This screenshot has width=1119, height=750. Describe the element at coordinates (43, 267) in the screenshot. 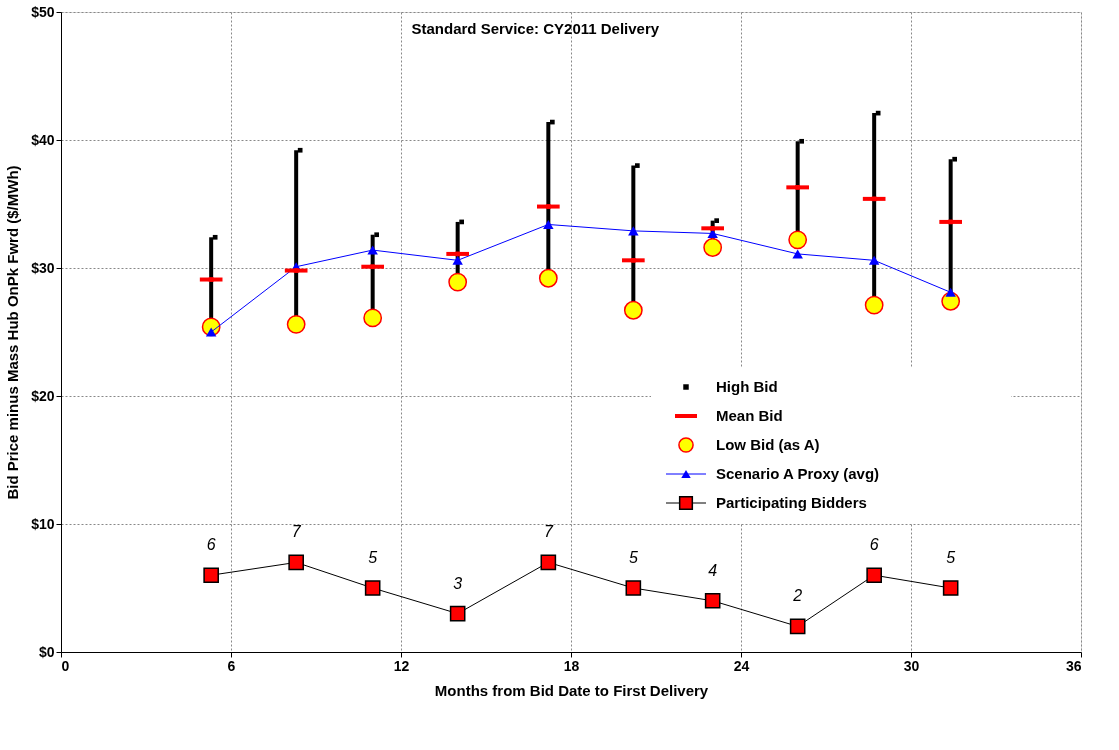

I see `y-tick-label: $30` at that location.